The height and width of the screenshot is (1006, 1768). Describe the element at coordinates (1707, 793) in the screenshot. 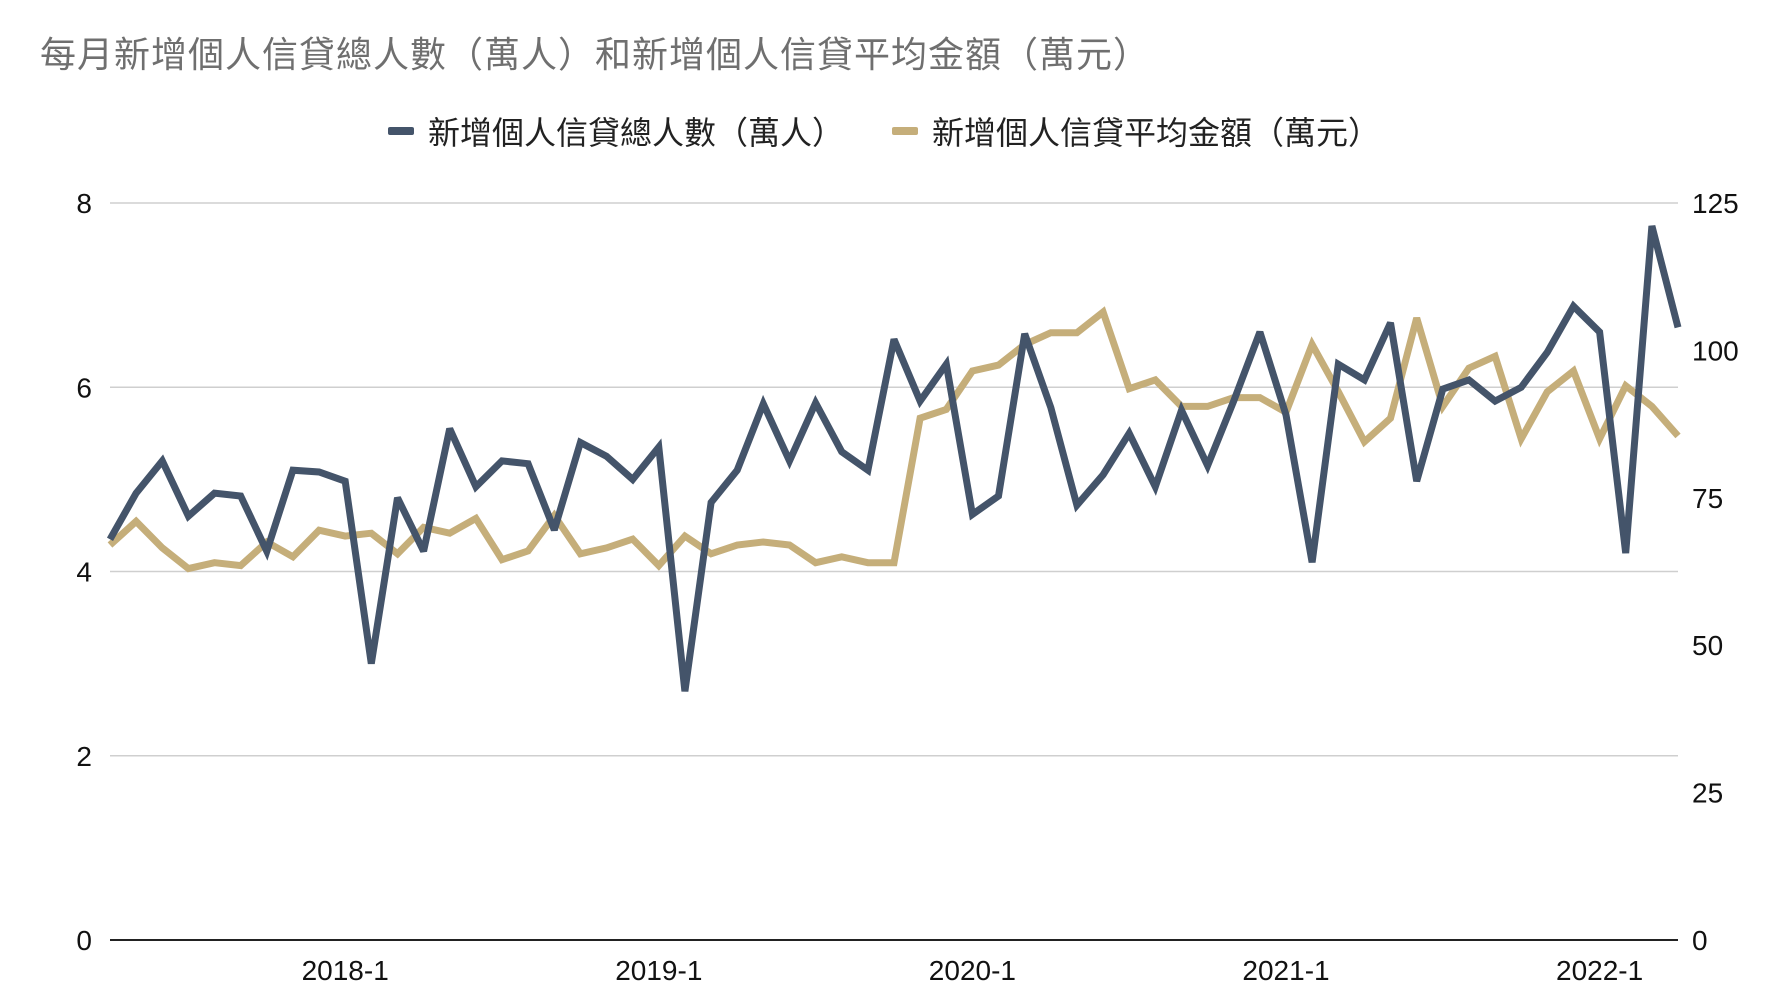

I see `y-right-tick-label: 25` at that location.